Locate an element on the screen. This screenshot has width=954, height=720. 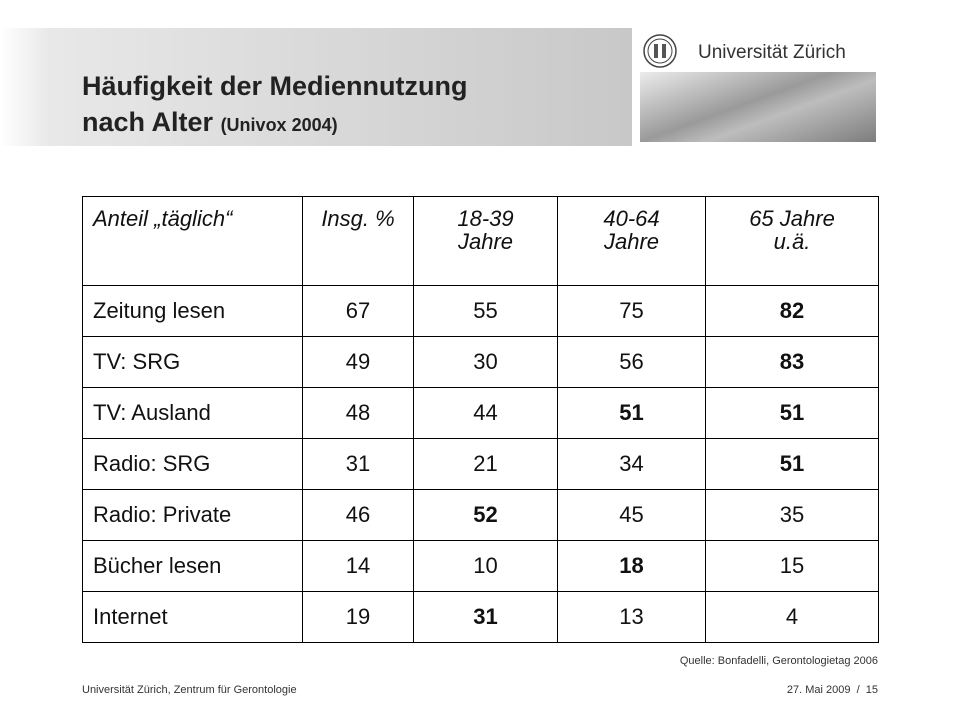
cell: 15 is located at coordinates (792, 566).